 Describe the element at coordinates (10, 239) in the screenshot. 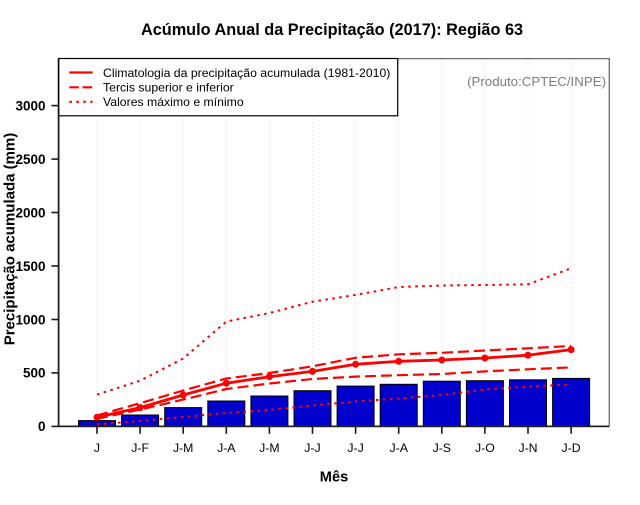

I see `svg-text: Precipitação acumulada (mm)` at that location.